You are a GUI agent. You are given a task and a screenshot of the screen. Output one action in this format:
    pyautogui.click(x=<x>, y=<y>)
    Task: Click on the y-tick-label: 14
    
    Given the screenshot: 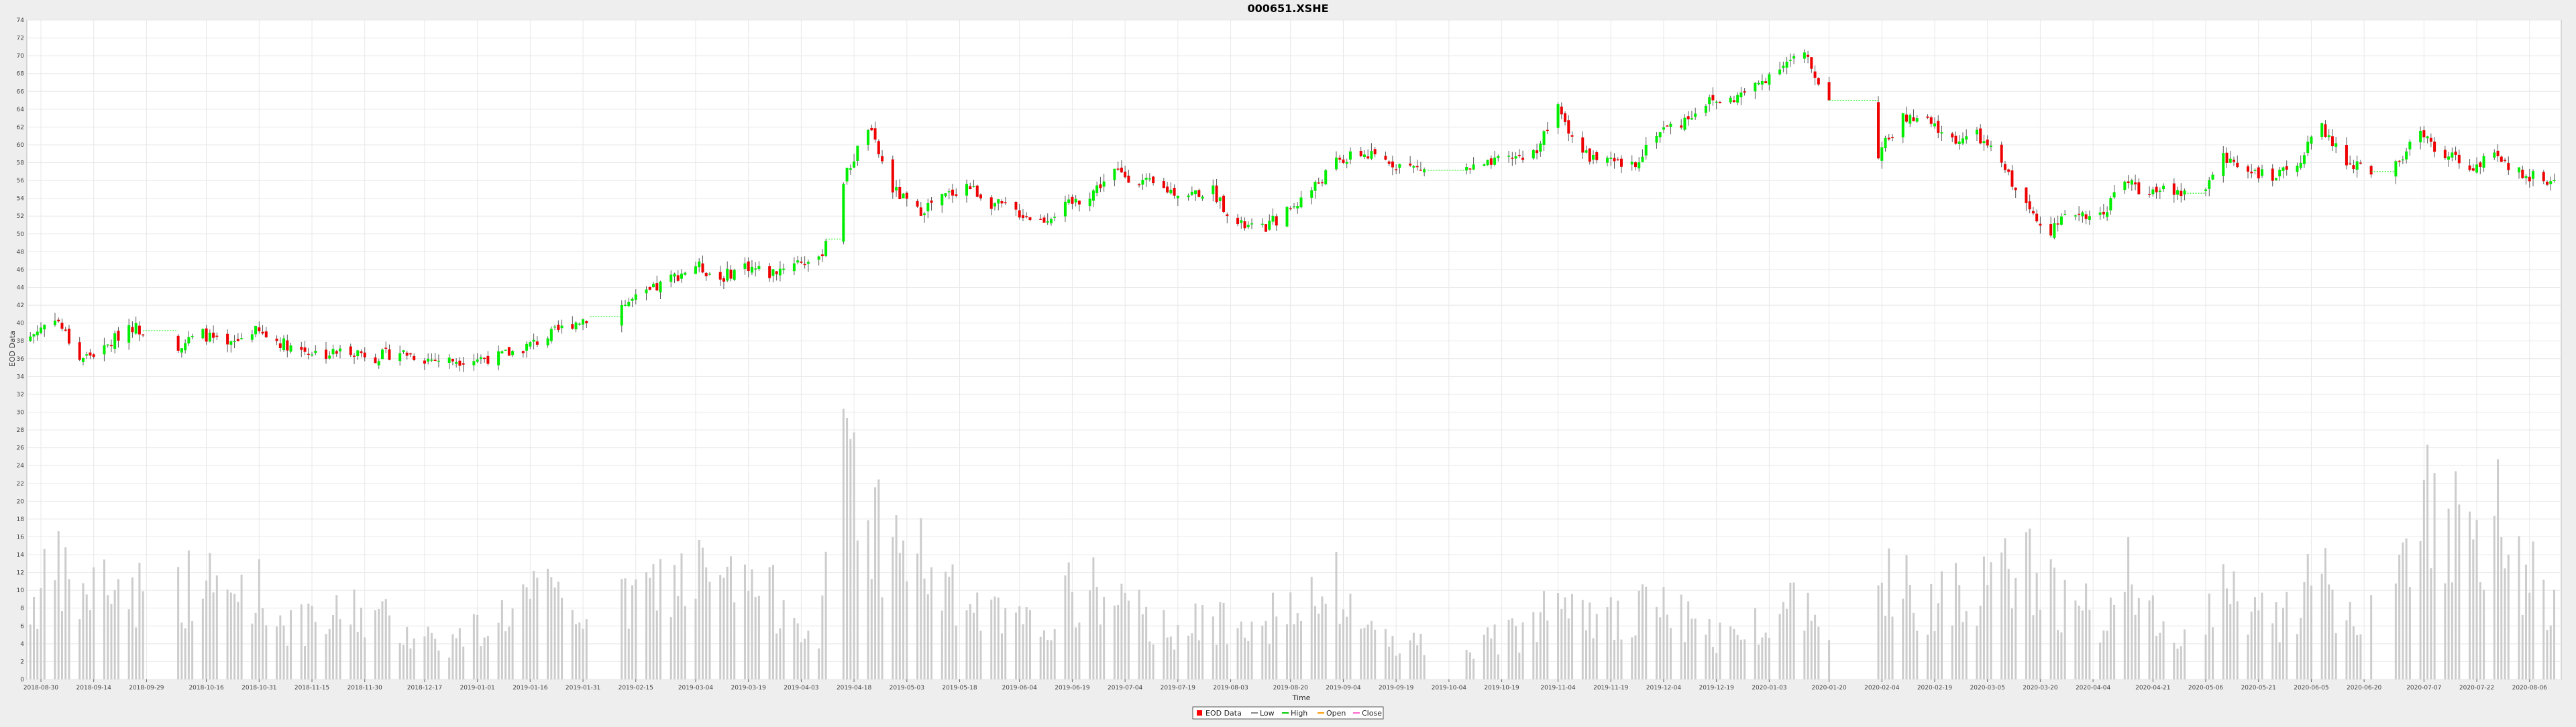 What is the action you would take?
    pyautogui.click(x=21, y=555)
    